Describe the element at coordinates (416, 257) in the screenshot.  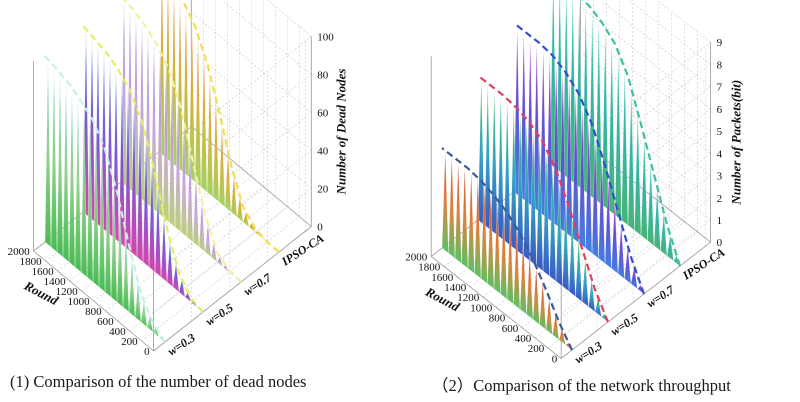
I see `round-tick-label: 2000` at that location.